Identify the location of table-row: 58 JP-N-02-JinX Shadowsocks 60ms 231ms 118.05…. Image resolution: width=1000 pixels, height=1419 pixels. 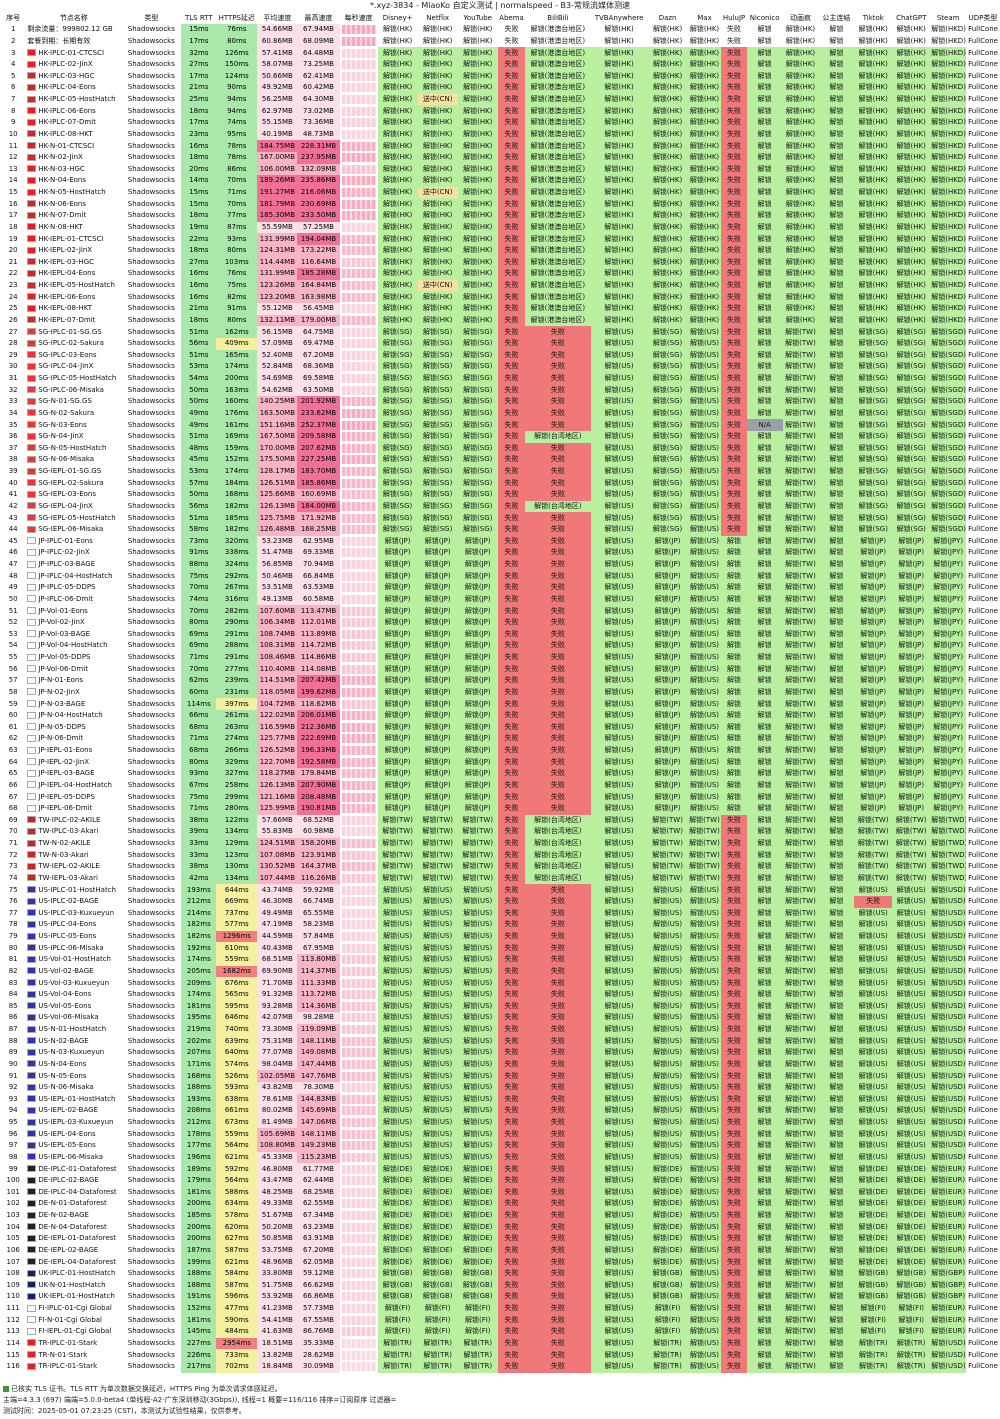
(500, 692).